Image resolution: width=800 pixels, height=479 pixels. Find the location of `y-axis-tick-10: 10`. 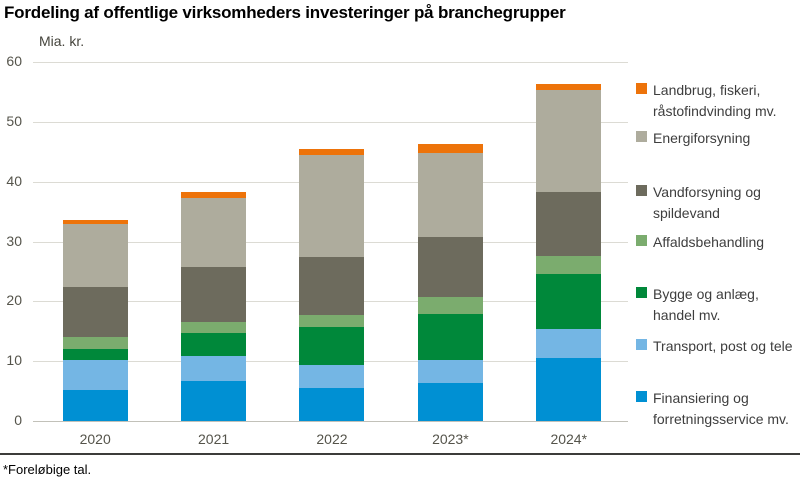

y-axis-tick-10: 10 is located at coordinates (14, 360).